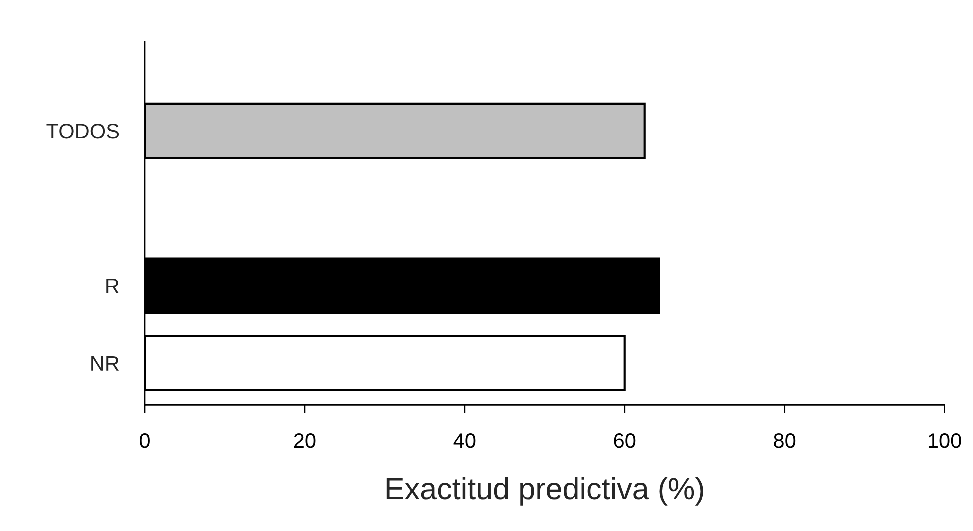 This screenshot has width=973, height=531. Describe the element at coordinates (785, 440) in the screenshot. I see `x-tick-label: 80` at that location.